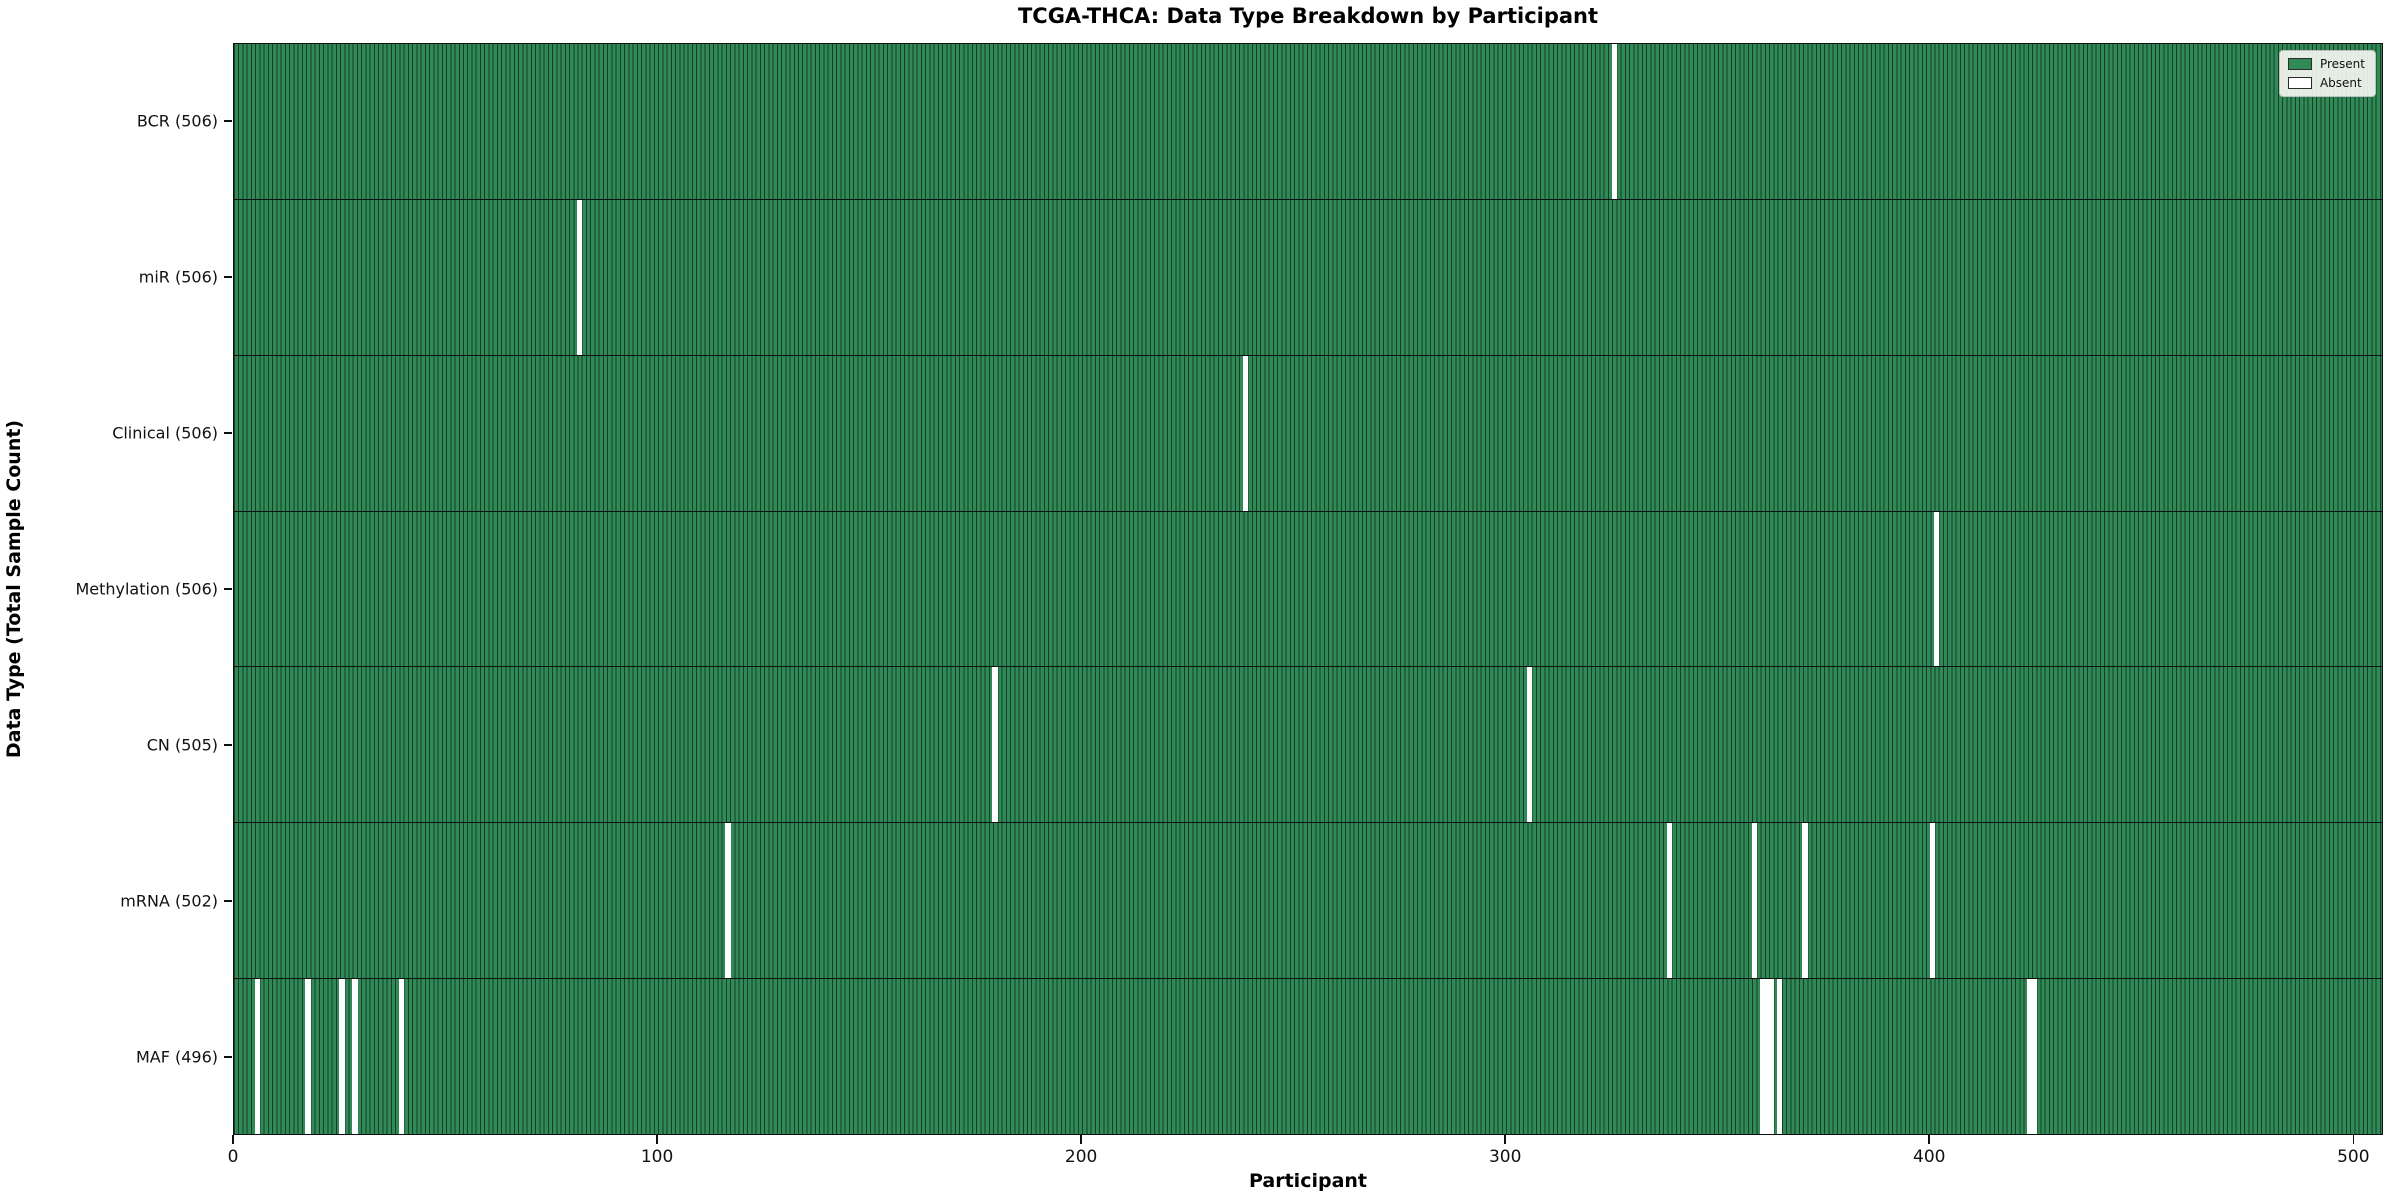 The height and width of the screenshot is (1200, 2400). Describe the element at coordinates (1308, 1056) in the screenshot. I see `row-MAF` at that location.